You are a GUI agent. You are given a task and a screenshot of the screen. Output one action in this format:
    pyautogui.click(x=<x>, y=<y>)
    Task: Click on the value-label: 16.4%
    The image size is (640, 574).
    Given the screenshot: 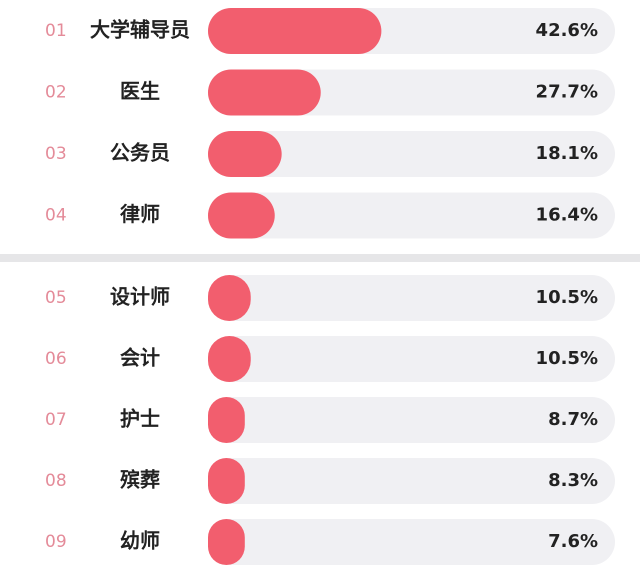 What is the action you would take?
    pyautogui.click(x=567, y=215)
    